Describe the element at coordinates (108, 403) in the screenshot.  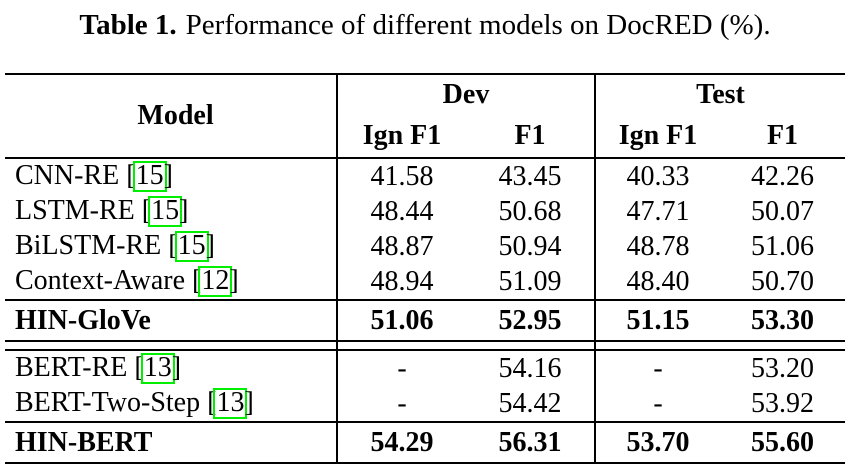
I see `model-name: BERT-Two-Step` at that location.